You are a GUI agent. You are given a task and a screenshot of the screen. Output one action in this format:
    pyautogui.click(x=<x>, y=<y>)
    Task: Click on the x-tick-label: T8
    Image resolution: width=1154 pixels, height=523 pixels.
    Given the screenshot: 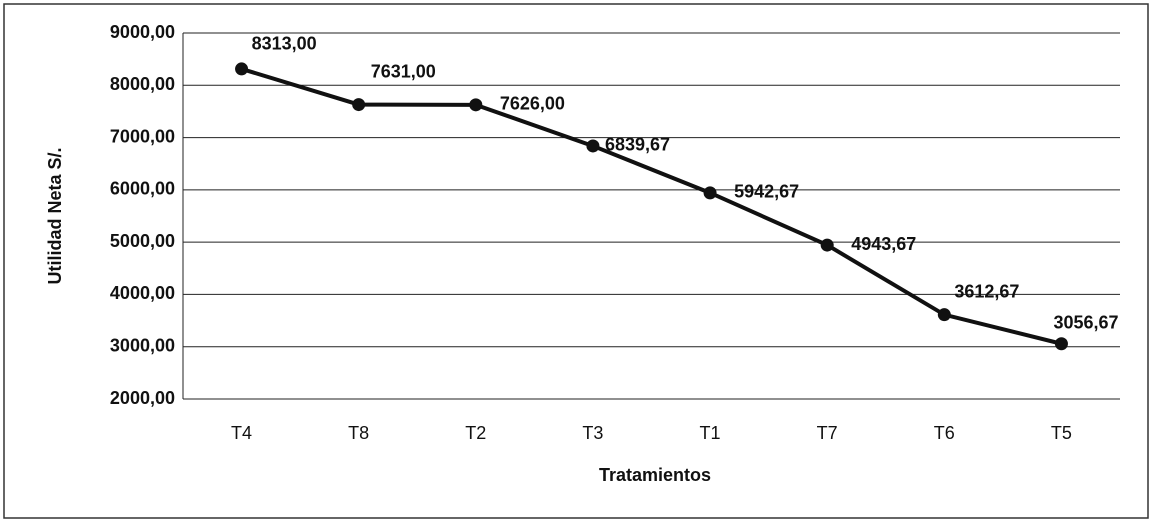 What is the action you would take?
    pyautogui.click(x=358, y=433)
    